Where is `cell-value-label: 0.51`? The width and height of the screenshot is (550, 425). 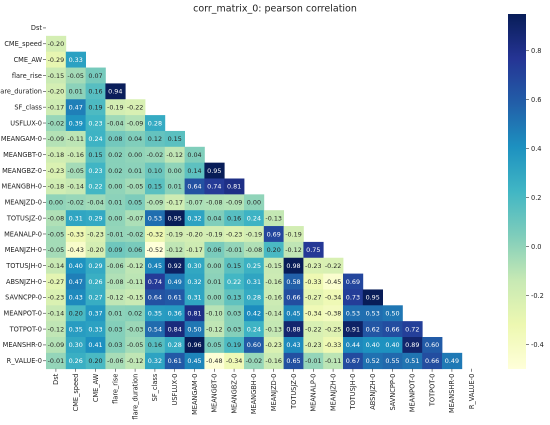 cell-value-label: 0.51 is located at coordinates (412, 361).